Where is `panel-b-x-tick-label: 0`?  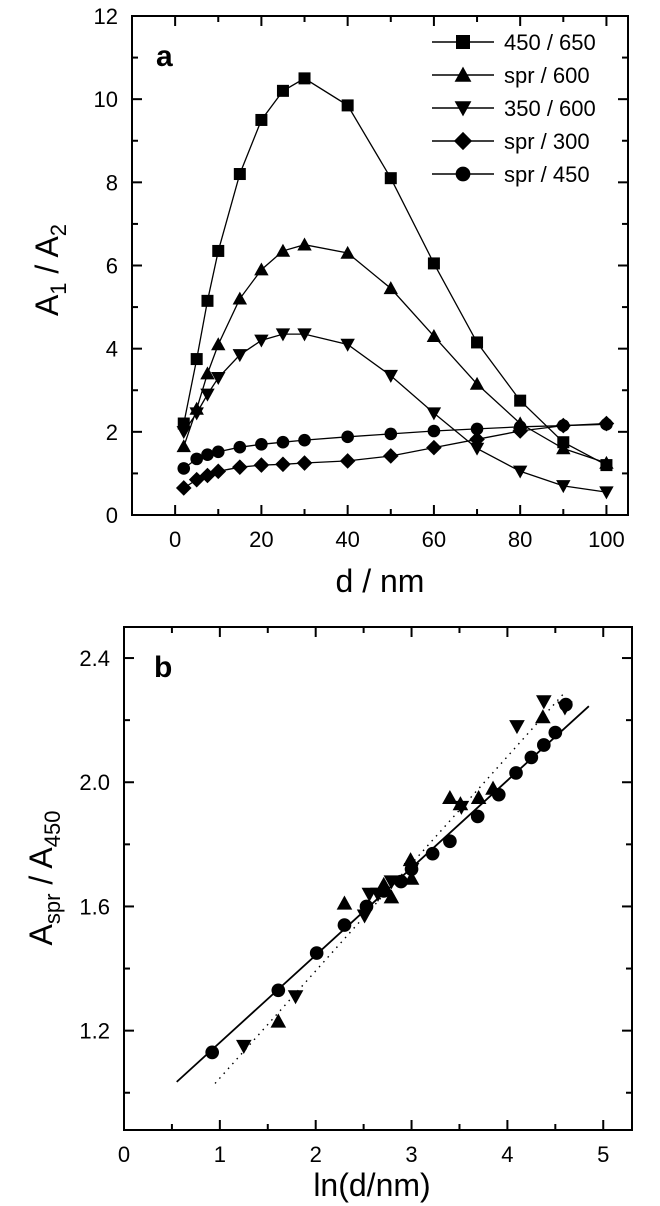
panel-b-x-tick-label: 0 is located at coordinates (124, 1154).